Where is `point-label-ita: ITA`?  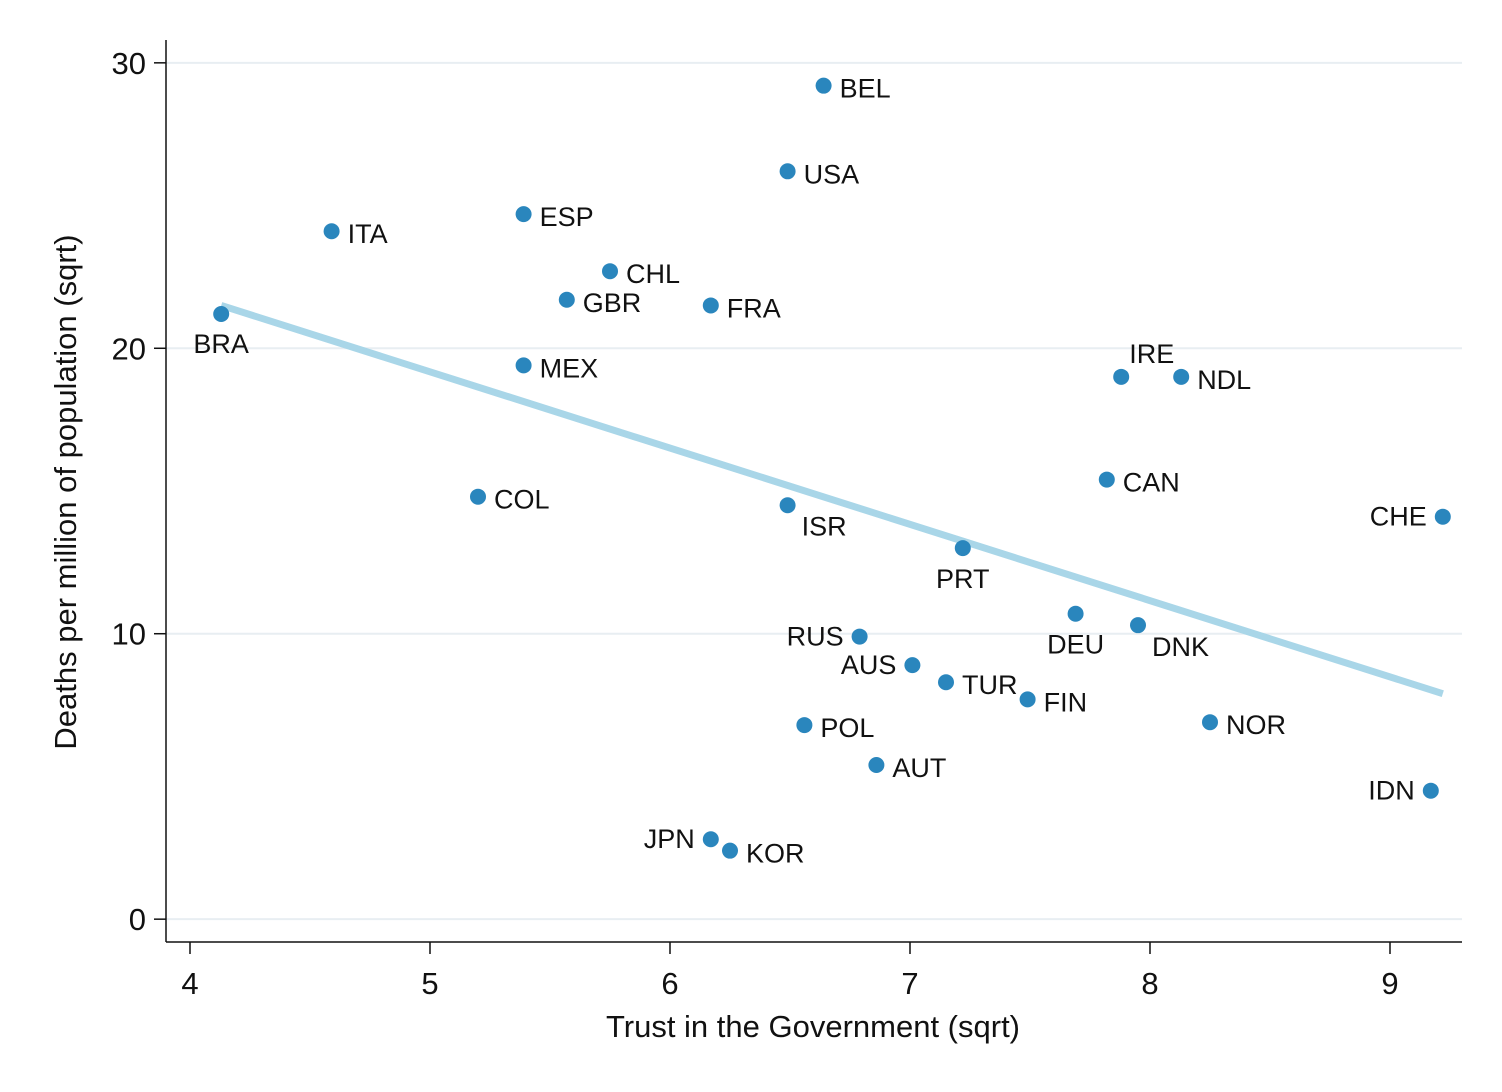 point-label-ita: ITA is located at coordinates (368, 234).